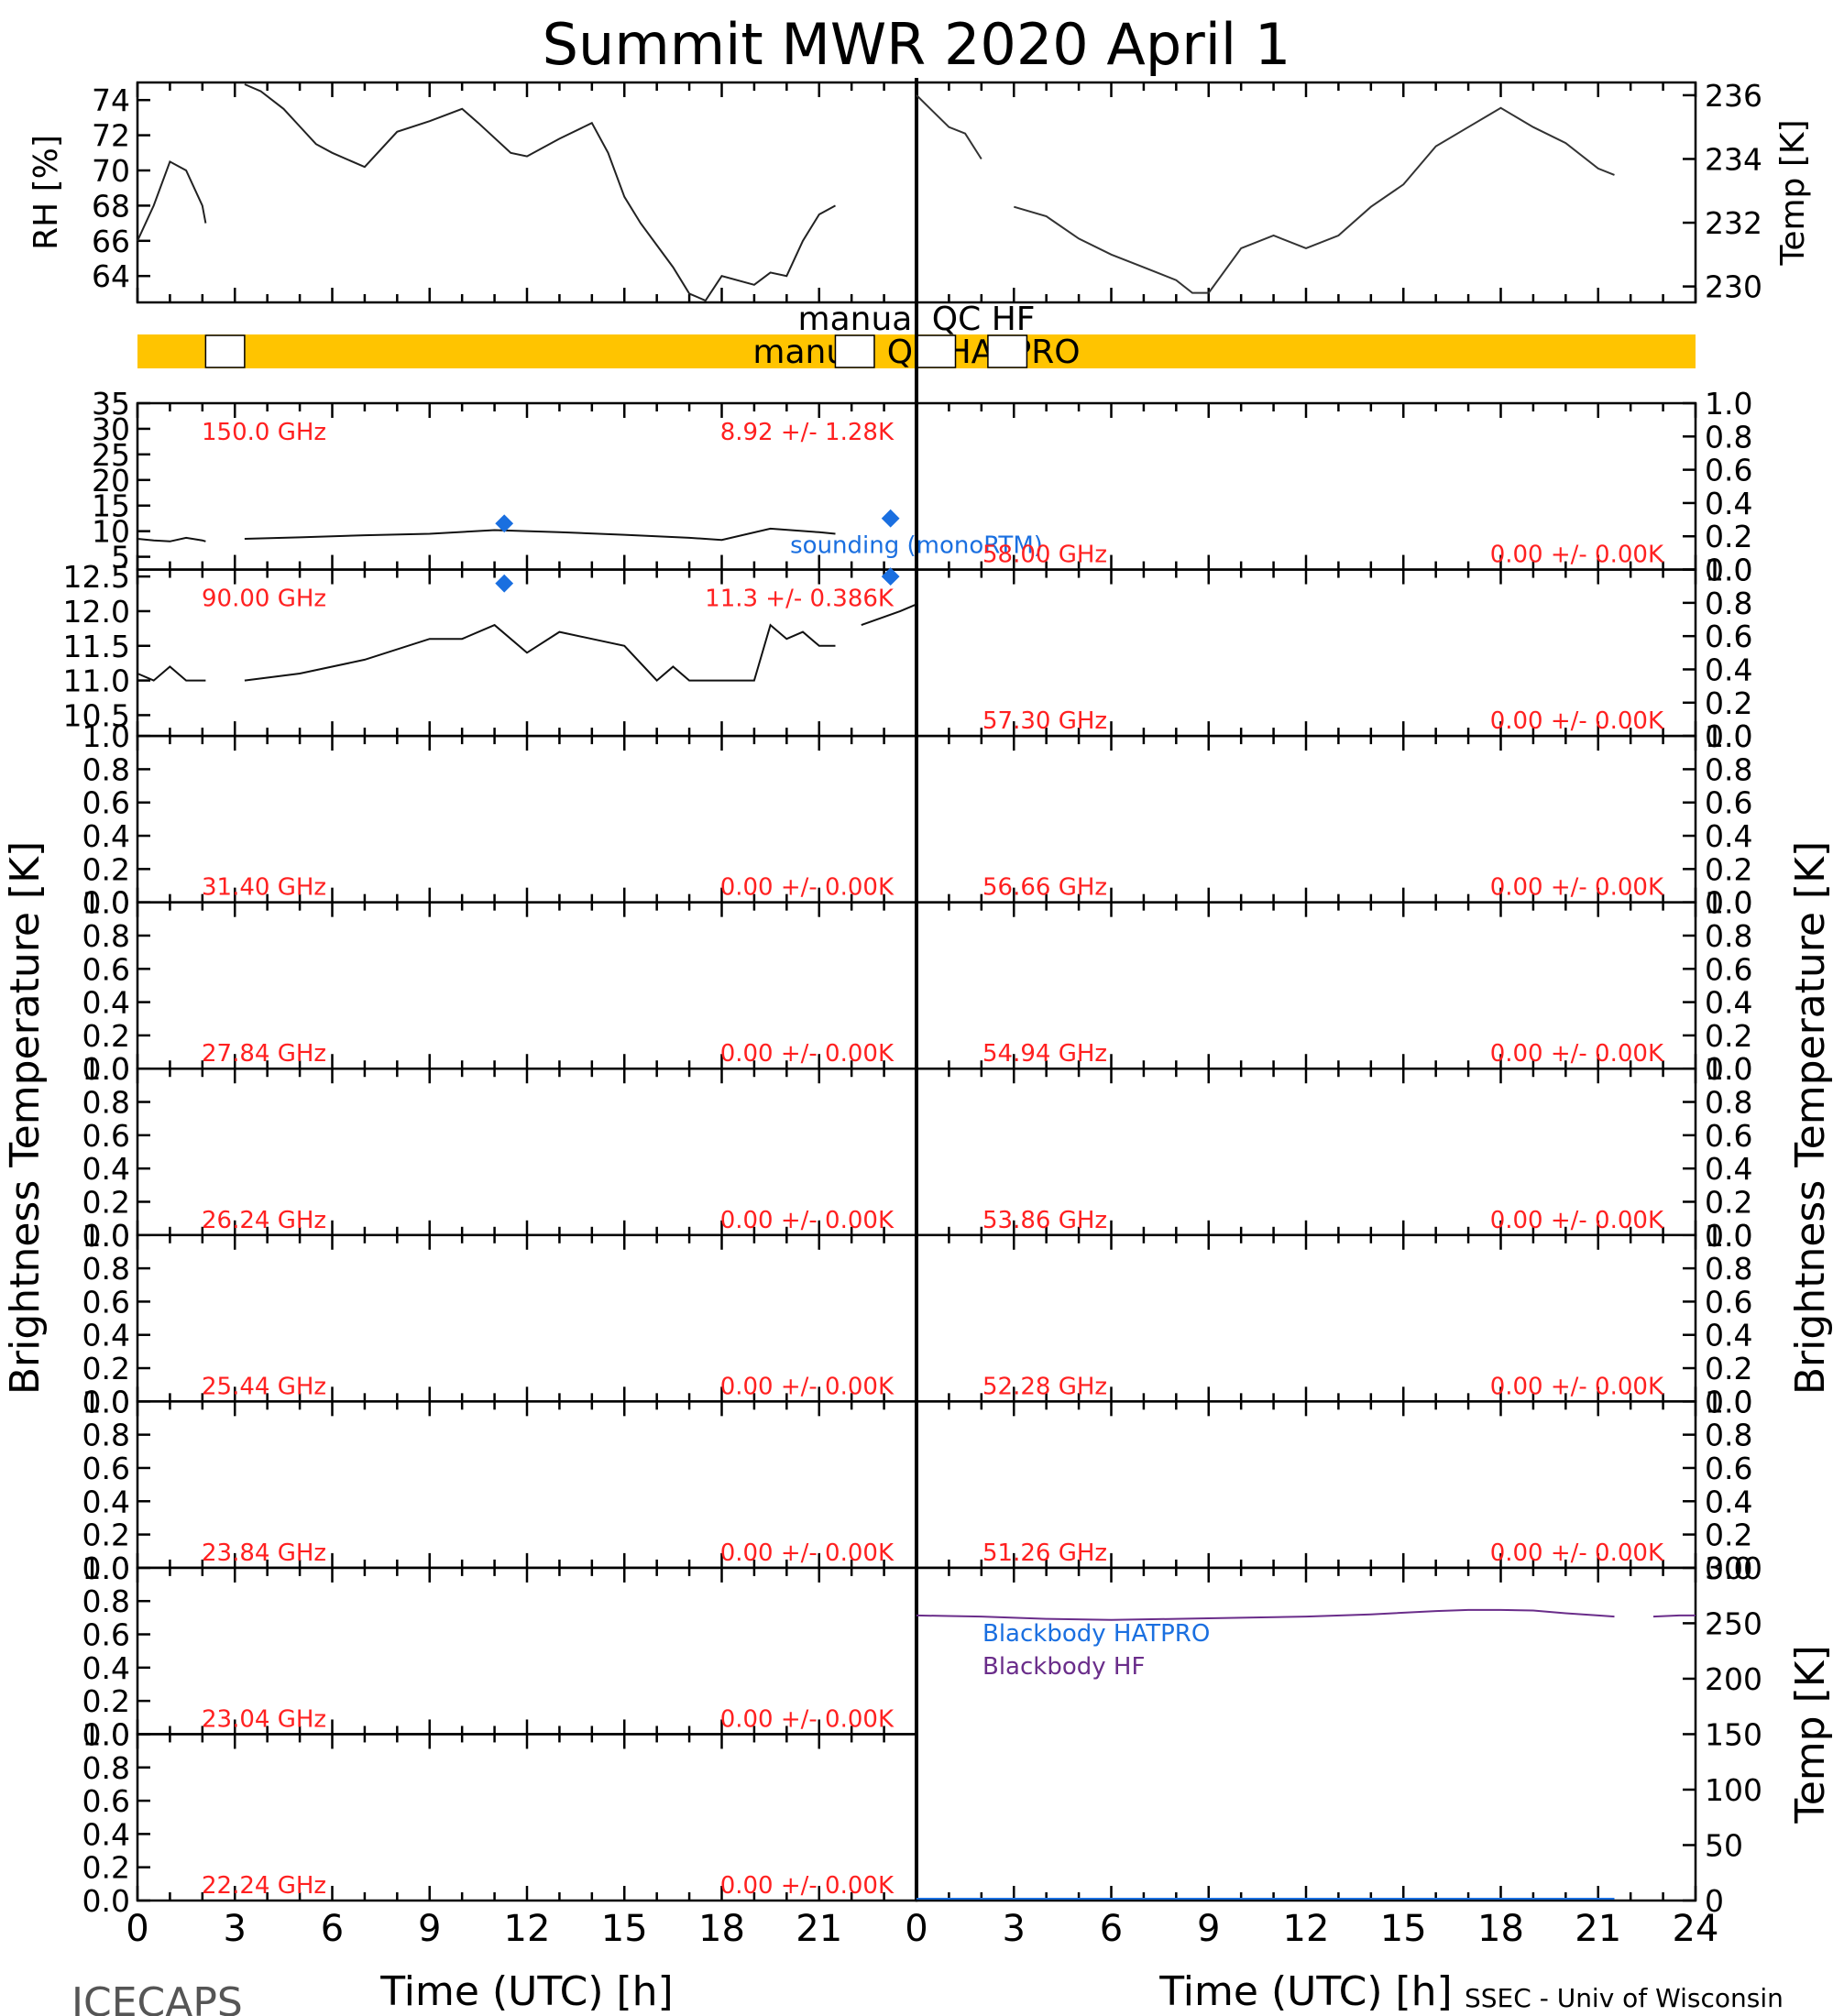 Image resolution: width=1833 pixels, height=2016 pixels. Describe the element at coordinates (1577, 1220) in the screenshot. I see `ch53-stats: 0.00 +/- 0.00K` at that location.